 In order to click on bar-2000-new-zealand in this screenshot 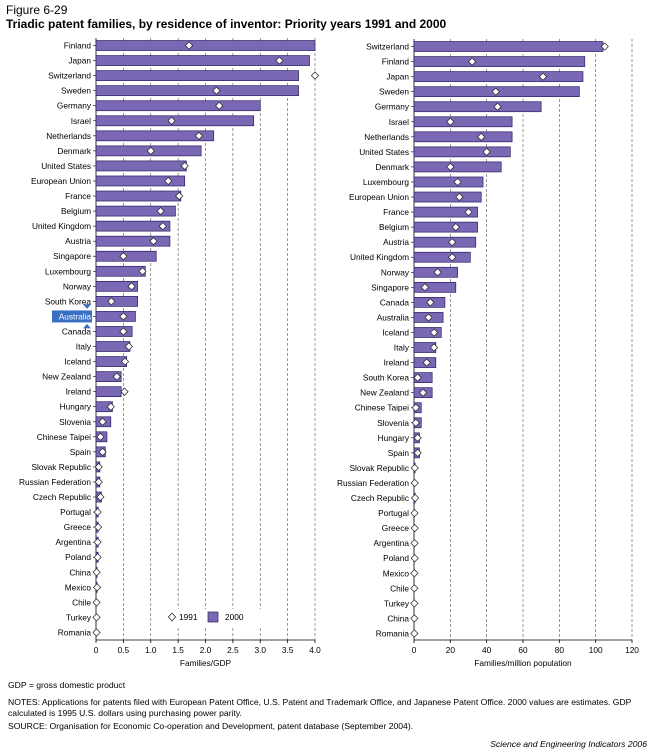, I will do `click(108, 376)`.